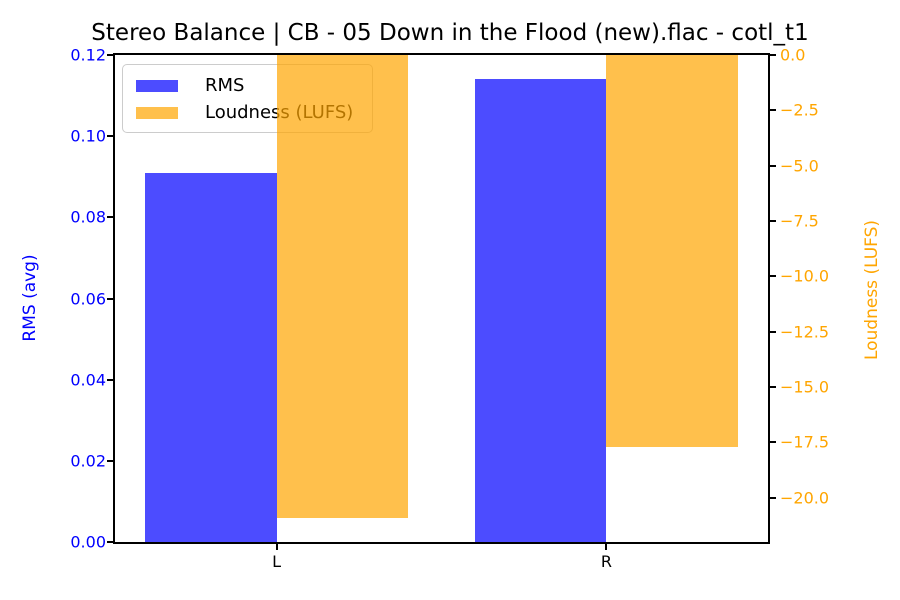 The width and height of the screenshot is (900, 600). What do you see at coordinates (254, 85) in the screenshot?
I see `legend-row-rms: RMS` at bounding box center [254, 85].